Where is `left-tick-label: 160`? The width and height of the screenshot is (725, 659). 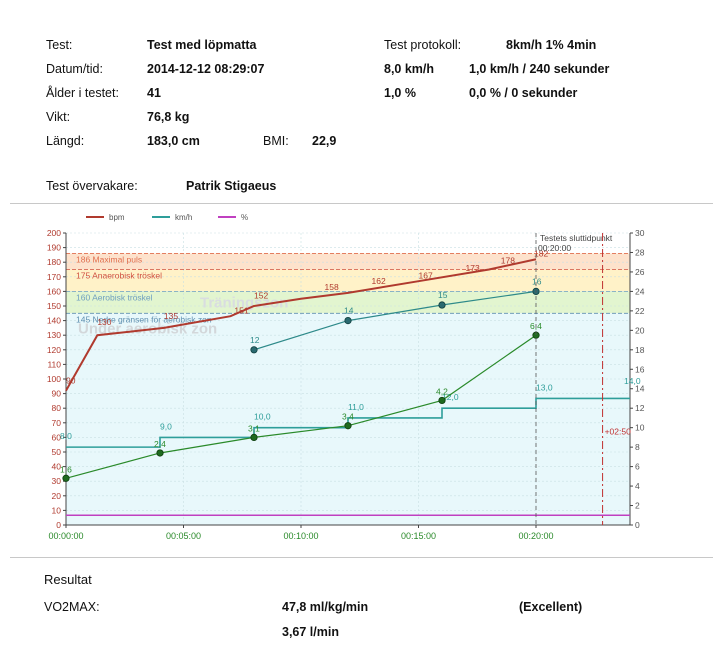
left-tick-label: 160 is located at coordinates (54, 291).